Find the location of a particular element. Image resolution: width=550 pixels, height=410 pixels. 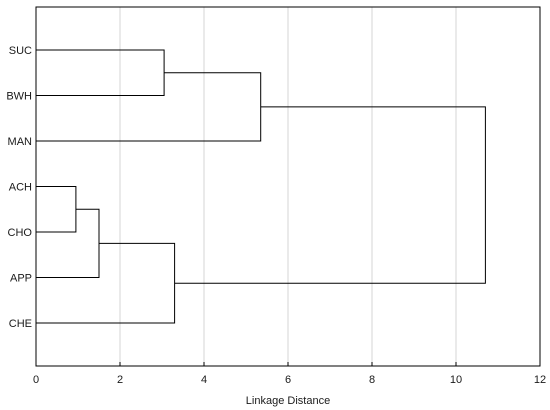

x-axis-ticks: 0 2 4 6 8 10 12 is located at coordinates (289, 374).